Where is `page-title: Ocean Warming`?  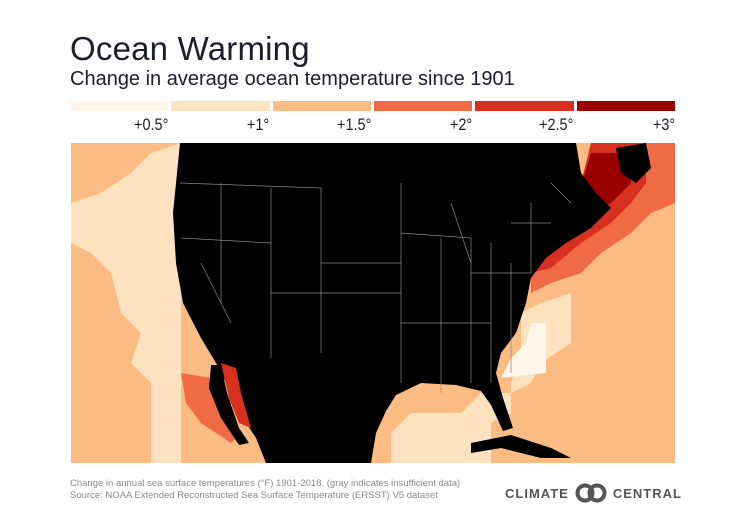 page-title: Ocean Warming is located at coordinates (190, 48).